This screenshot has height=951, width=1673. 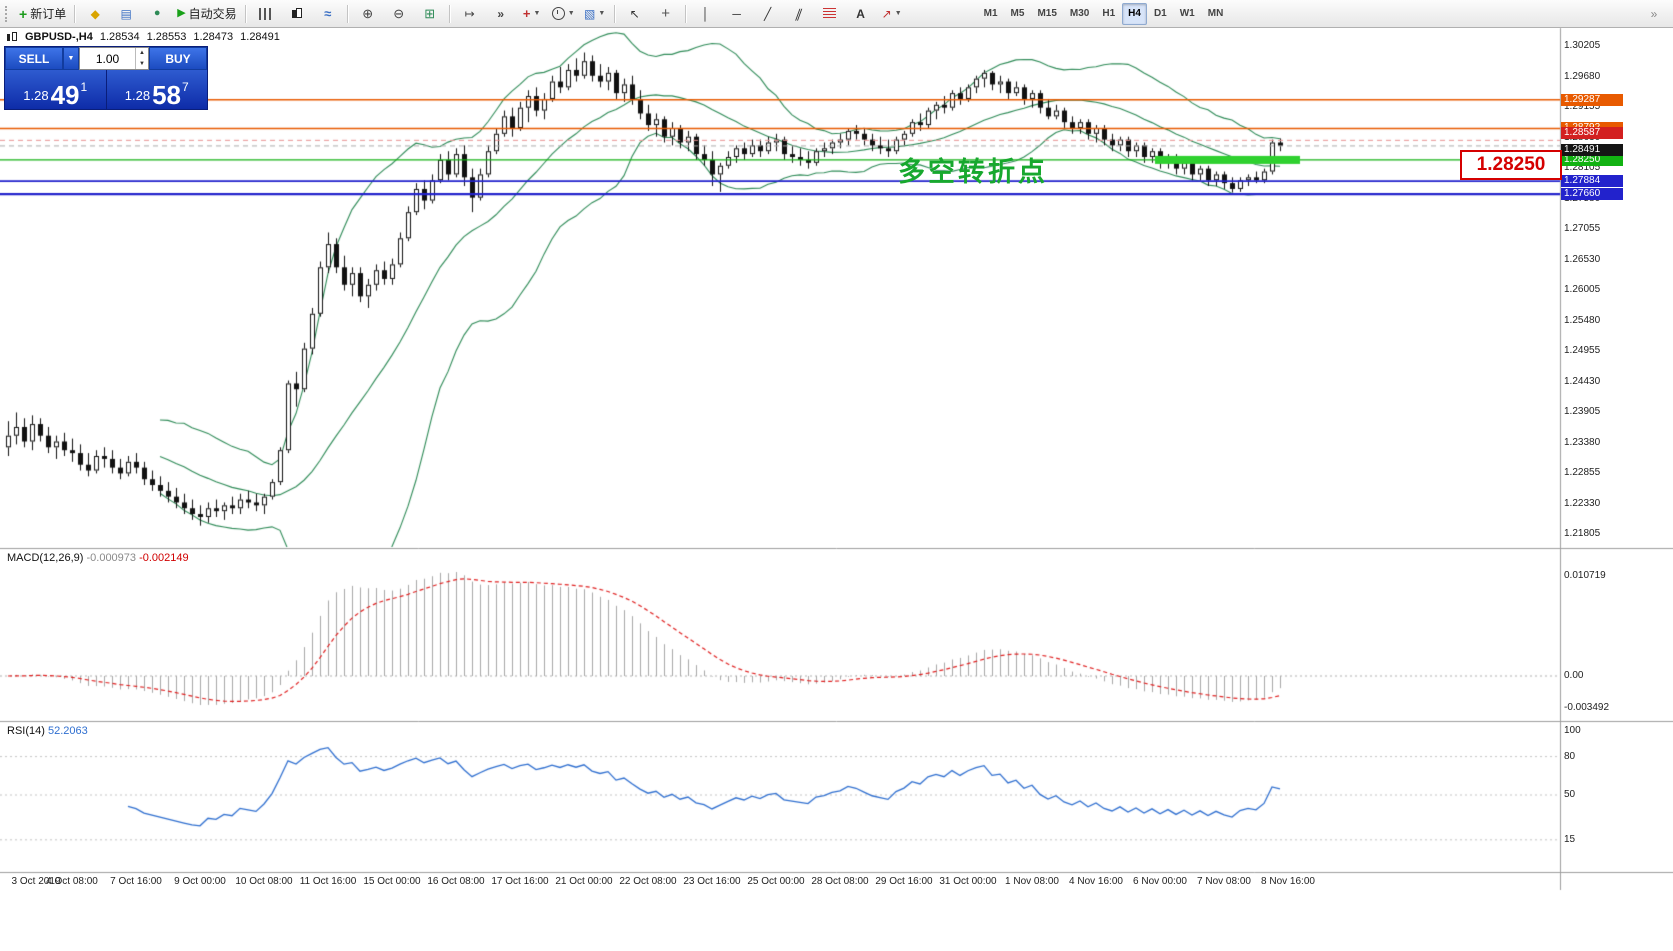 I want to click on overflow-icon: », so click(x=1654, y=13).